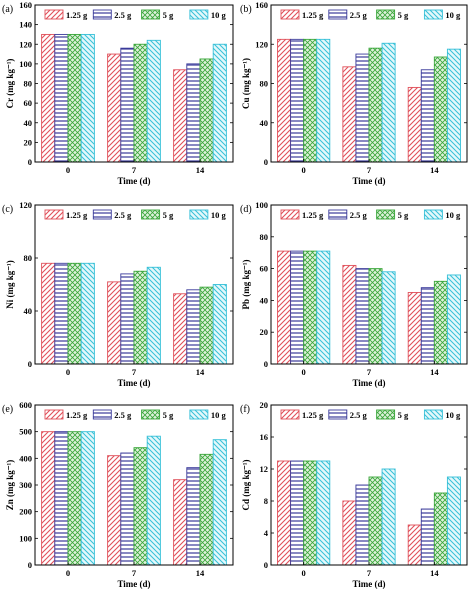  Describe the element at coordinates (10, 284) in the screenshot. I see `y-axis-label: Ni (mg kg⁻¹)` at that location.